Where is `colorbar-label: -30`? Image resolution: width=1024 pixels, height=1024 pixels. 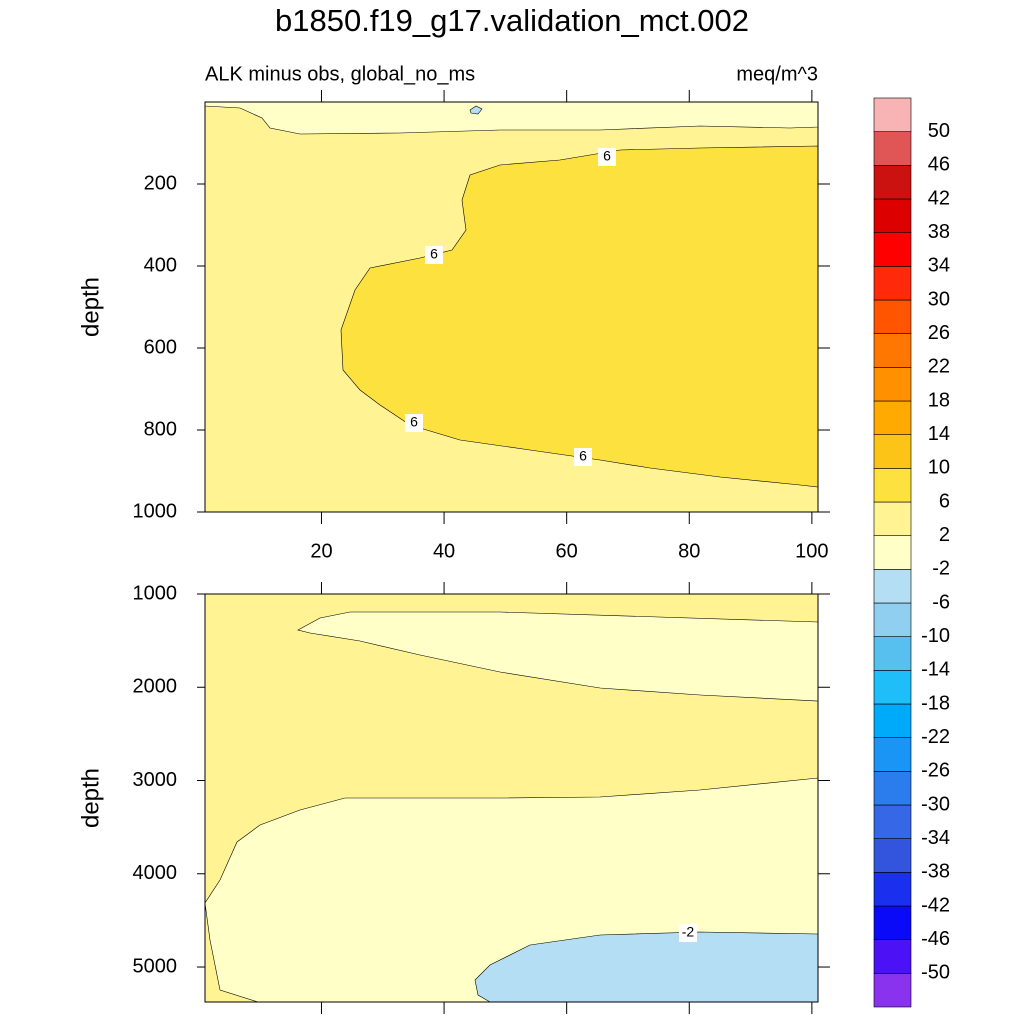 colorbar-label: -30 is located at coordinates (935, 804).